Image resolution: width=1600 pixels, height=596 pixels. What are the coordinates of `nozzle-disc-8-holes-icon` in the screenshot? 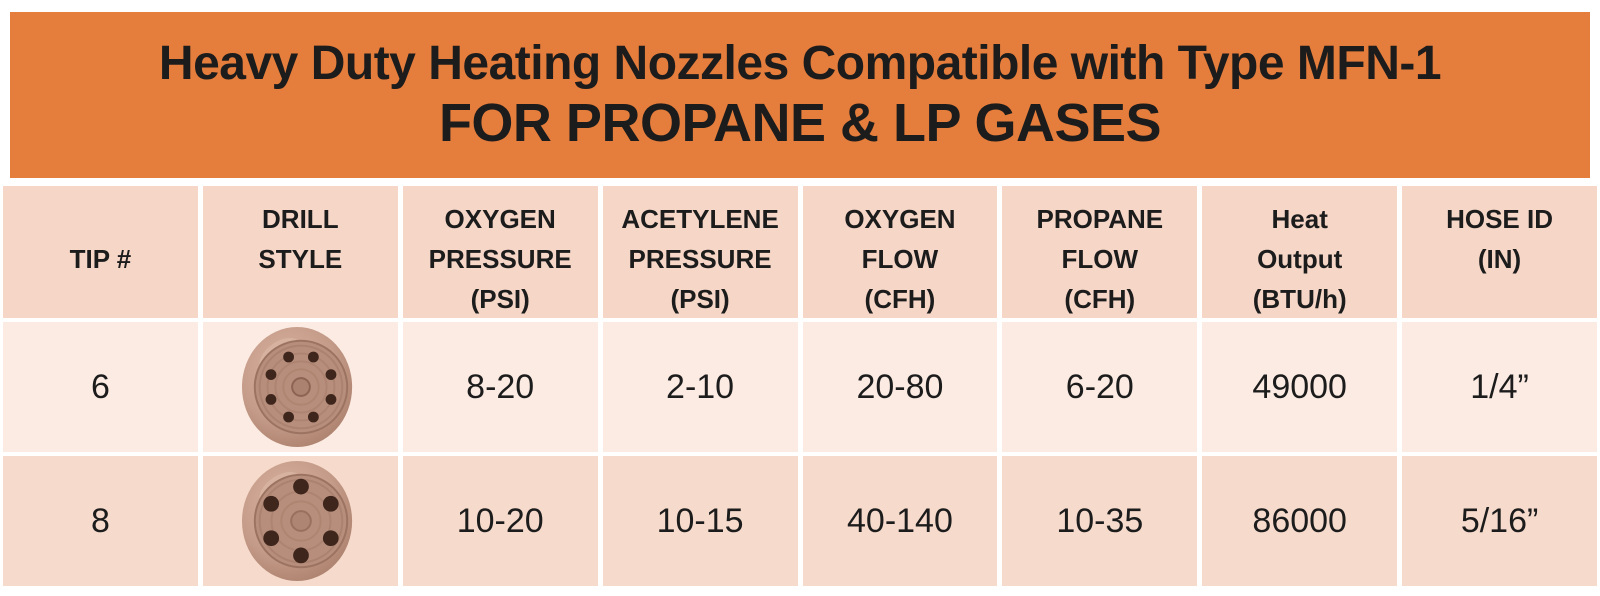 It's located at (297, 387).